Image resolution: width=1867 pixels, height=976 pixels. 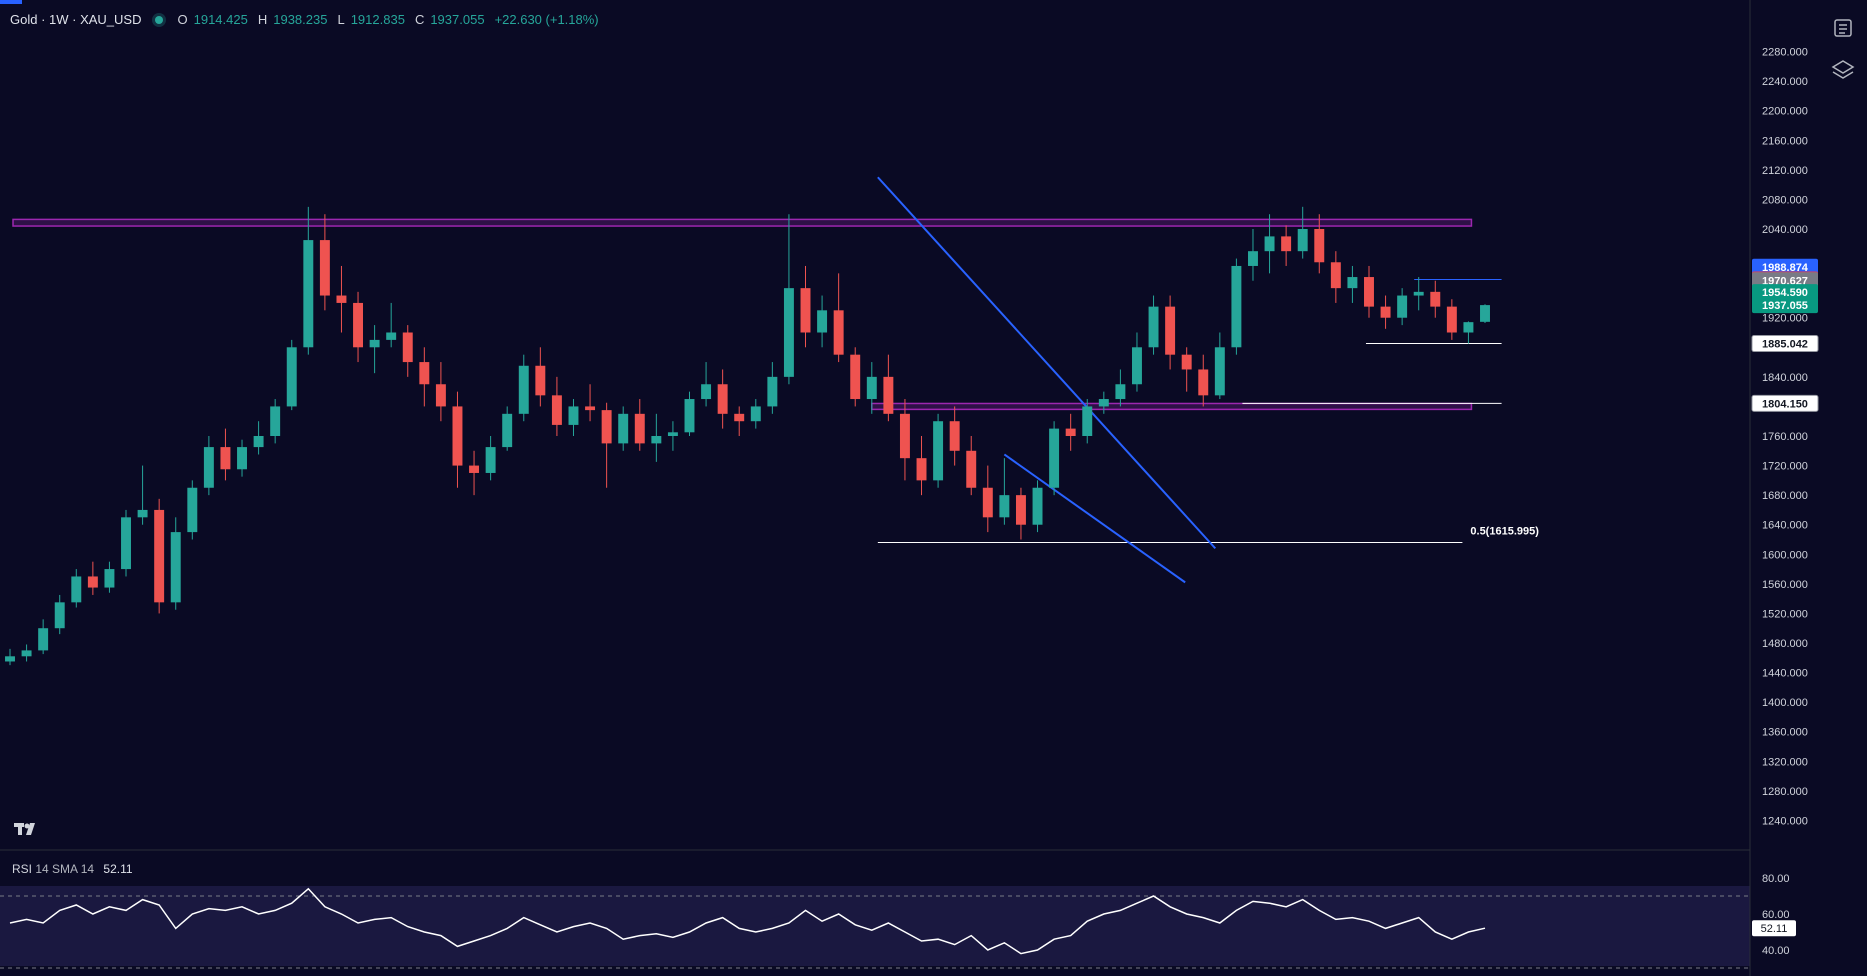 What do you see at coordinates (1843, 28) in the screenshot?
I see `object-tree-icon` at bounding box center [1843, 28].